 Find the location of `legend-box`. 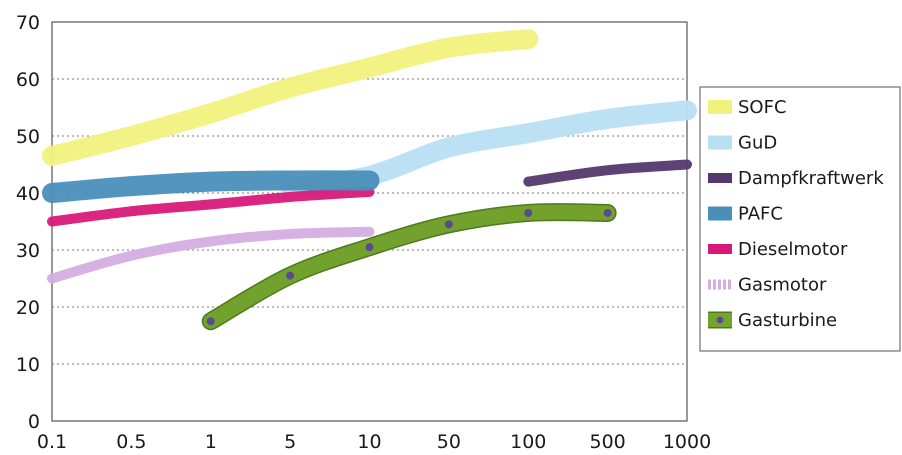

legend-box is located at coordinates (800, 219).